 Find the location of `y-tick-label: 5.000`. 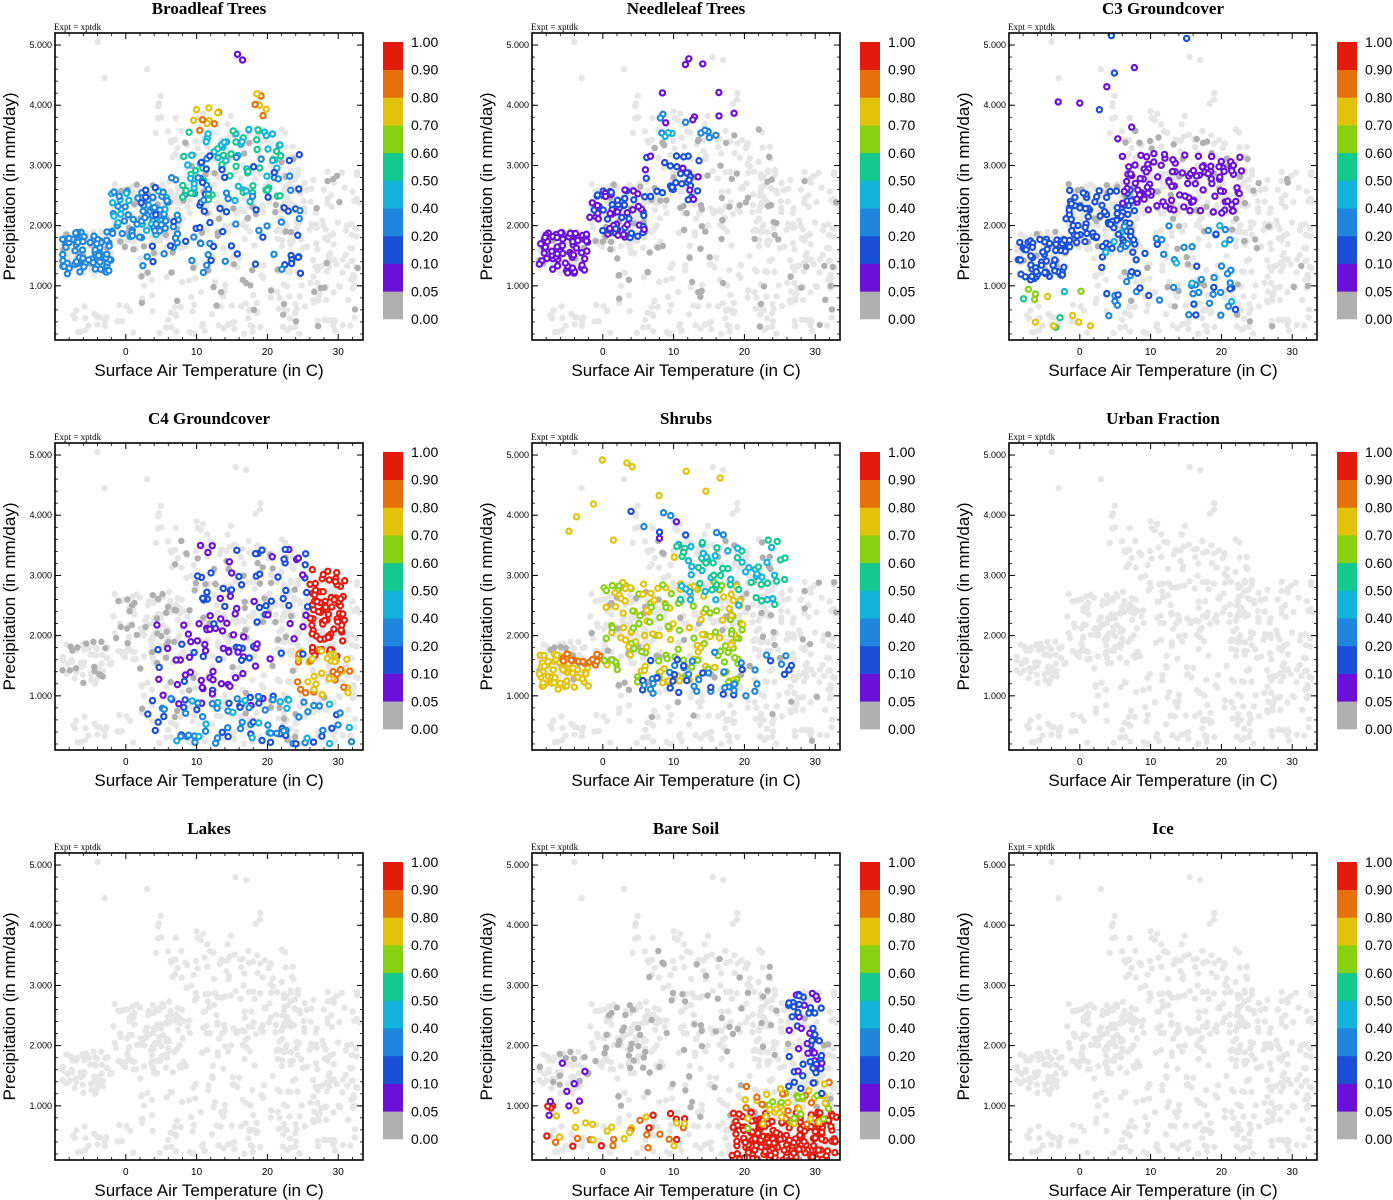

y-tick-label: 5.000 is located at coordinates (517, 45).